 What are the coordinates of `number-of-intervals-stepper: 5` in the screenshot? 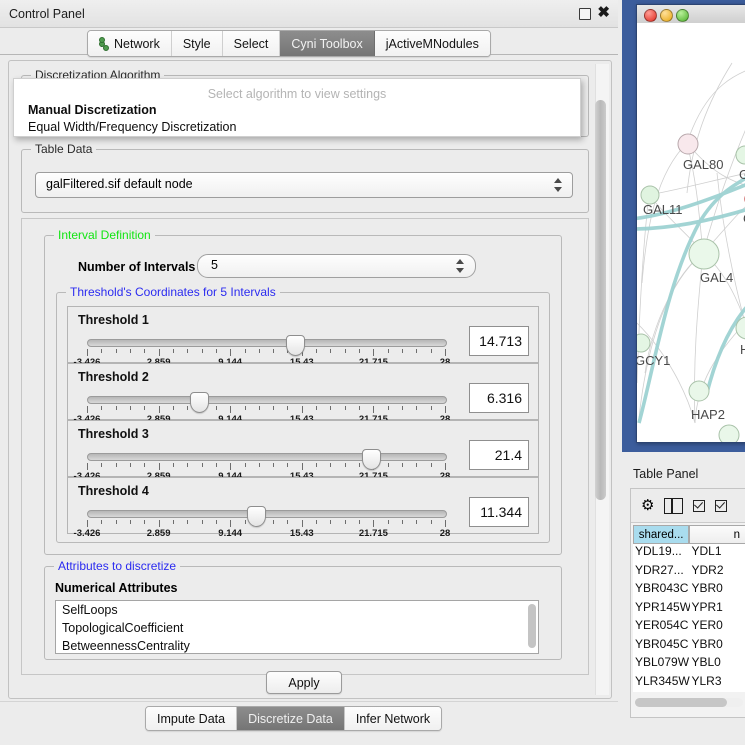 It's located at (336, 266).